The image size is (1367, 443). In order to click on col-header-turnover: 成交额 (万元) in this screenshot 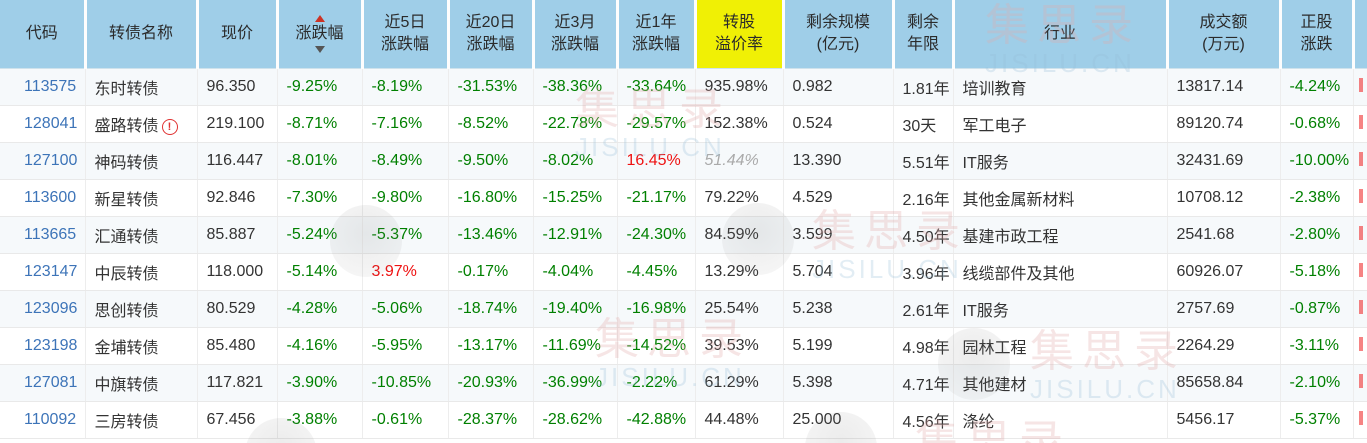, I will do `click(1224, 34)`.